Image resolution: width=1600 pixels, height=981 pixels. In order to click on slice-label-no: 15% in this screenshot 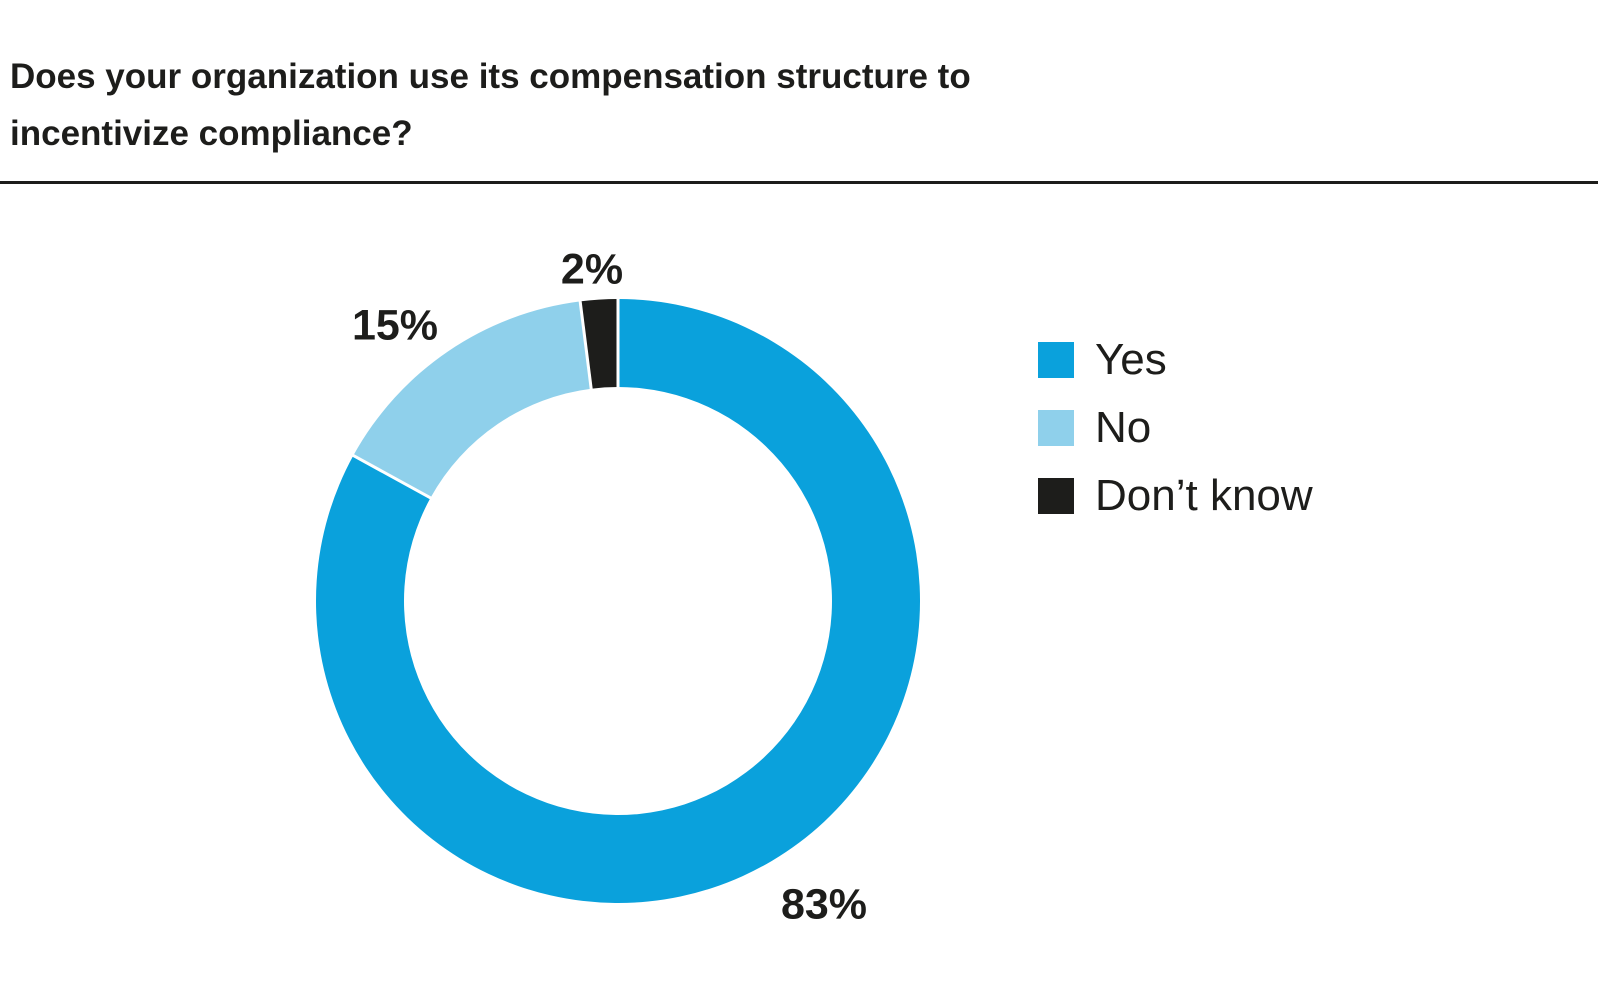, I will do `click(395, 325)`.